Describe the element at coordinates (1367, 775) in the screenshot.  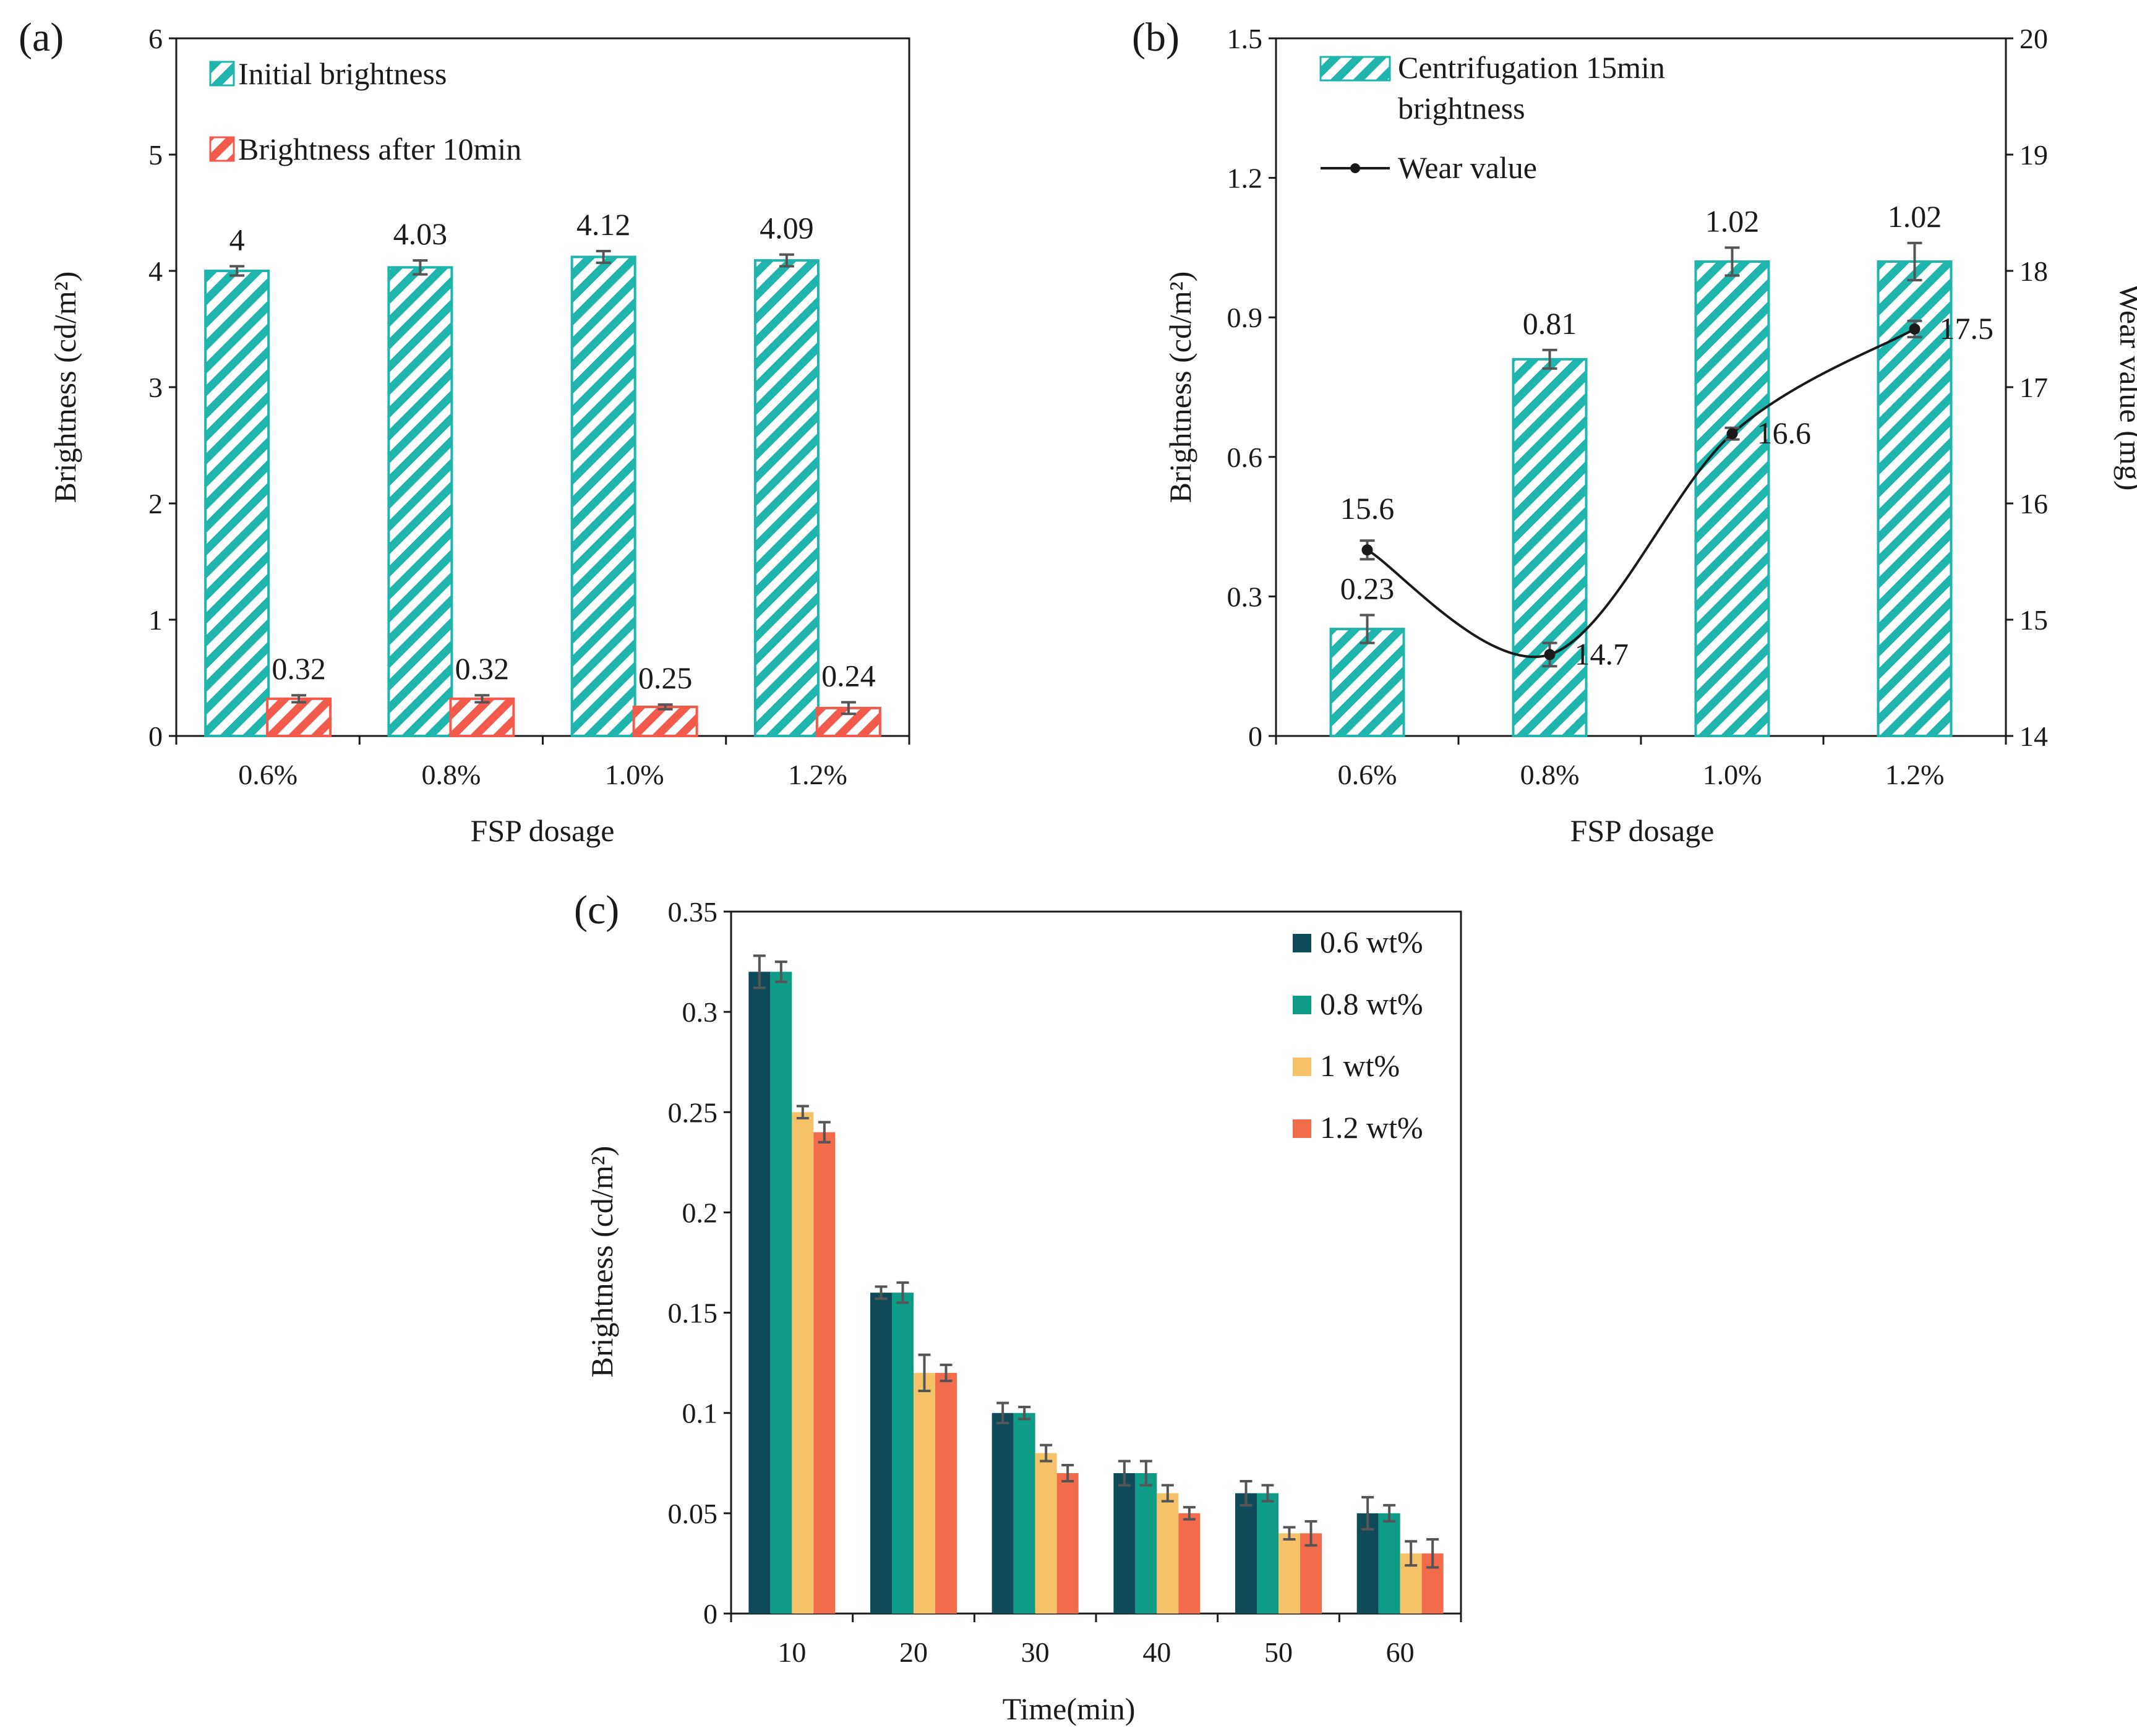
I see `panel-b-x-tick-label: 0.6%` at that location.